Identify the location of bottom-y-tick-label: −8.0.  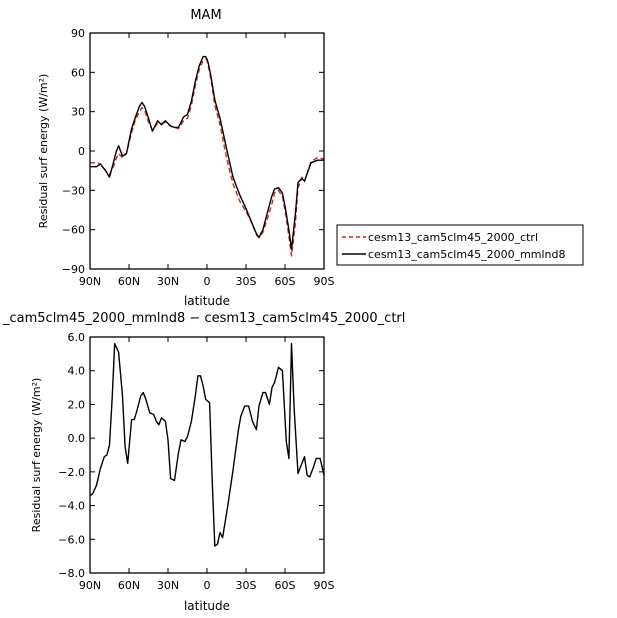
(71, 573).